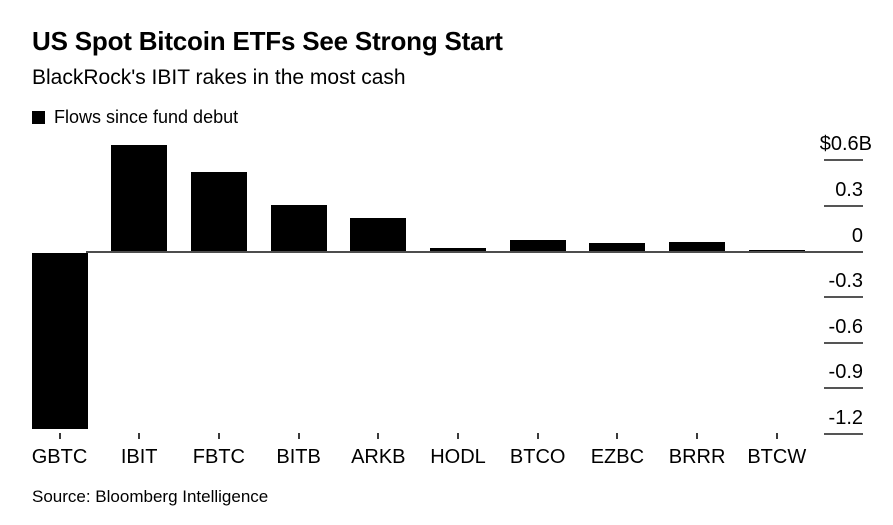 The width and height of the screenshot is (893, 525). Describe the element at coordinates (617, 436) in the screenshot. I see `x-tick-ezbc` at that location.